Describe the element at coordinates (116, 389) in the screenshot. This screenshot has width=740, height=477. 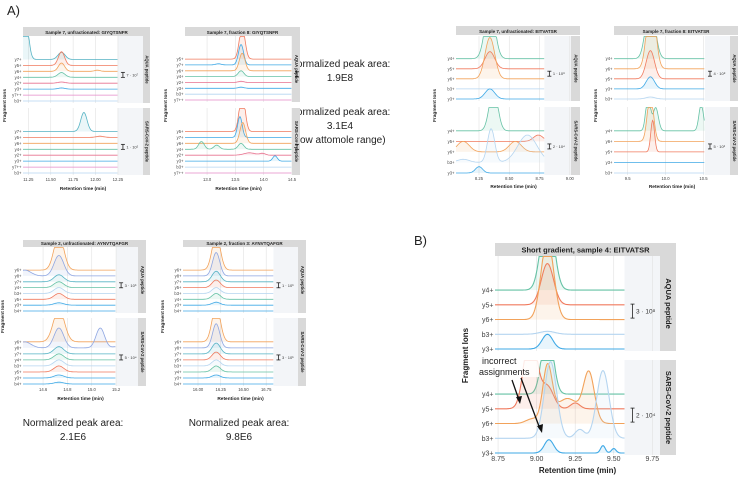
I see `x-tick-label: 15.2` at that location.